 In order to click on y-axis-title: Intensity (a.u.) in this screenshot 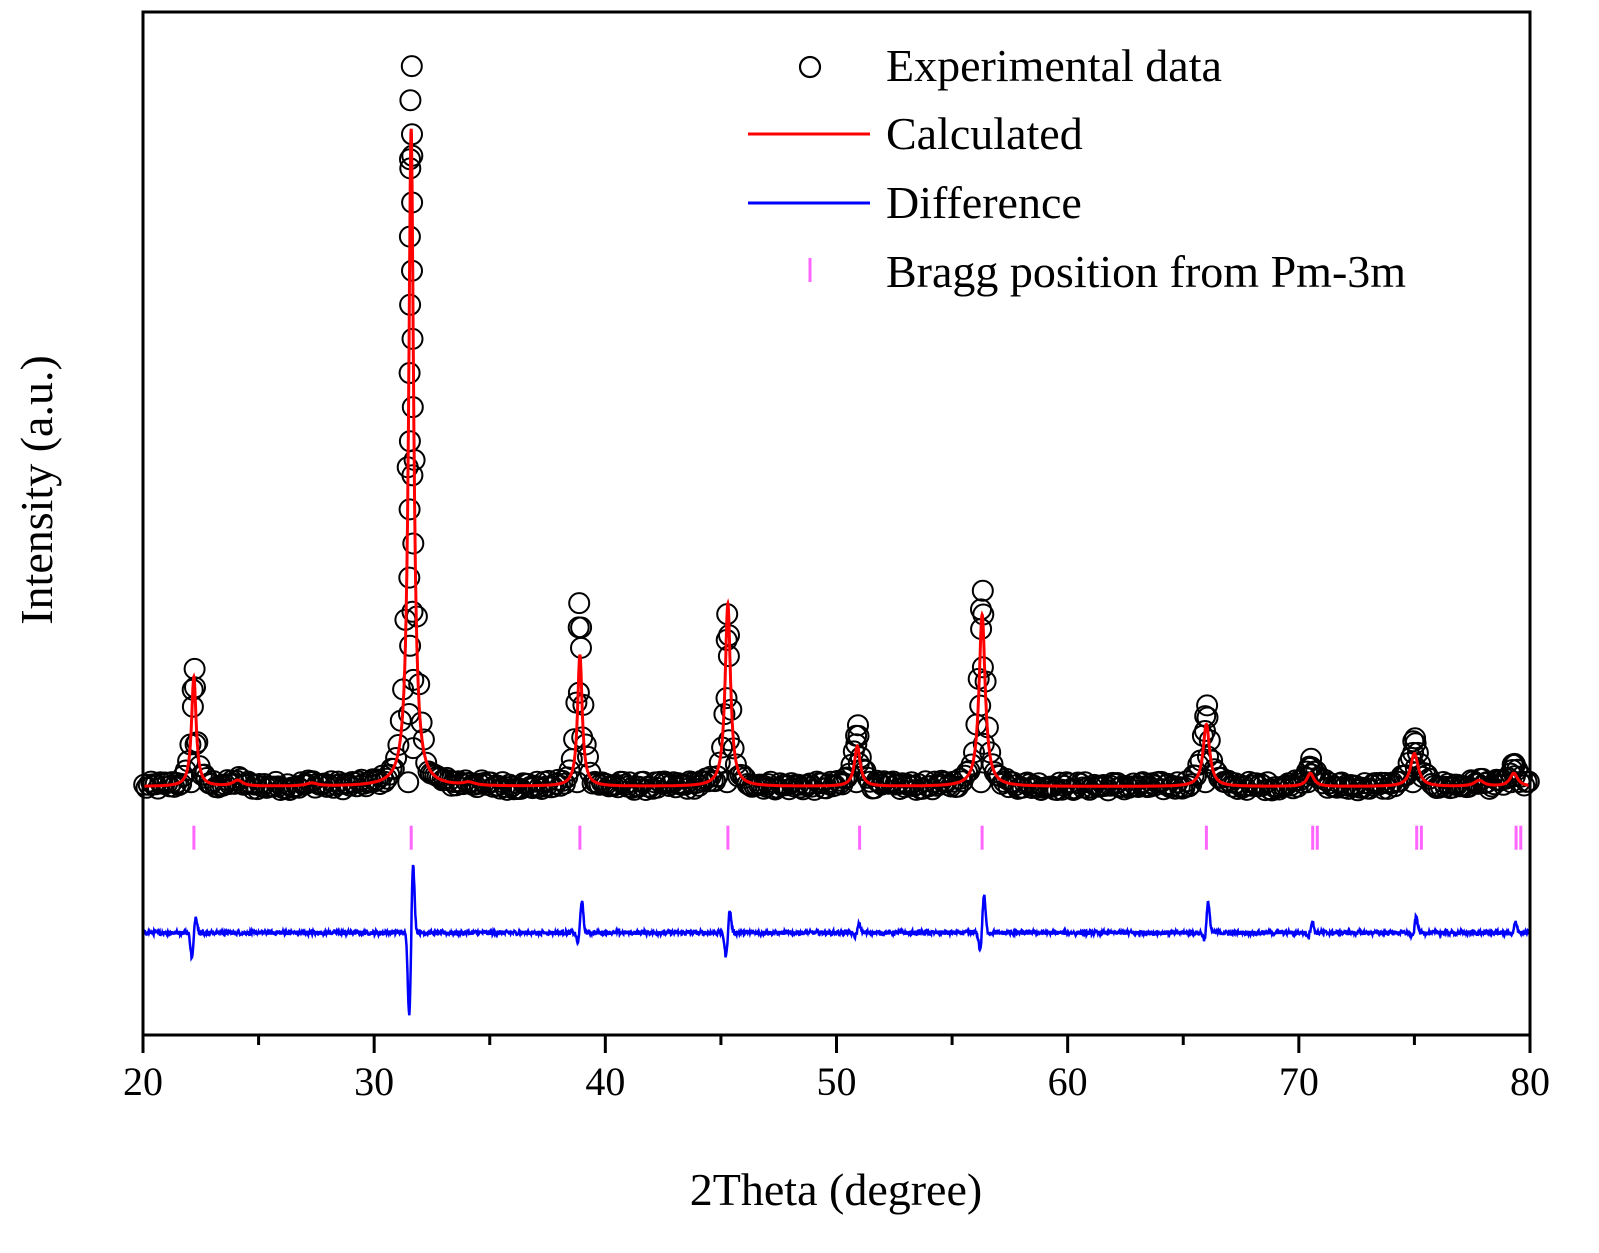, I will do `click(36, 490)`.